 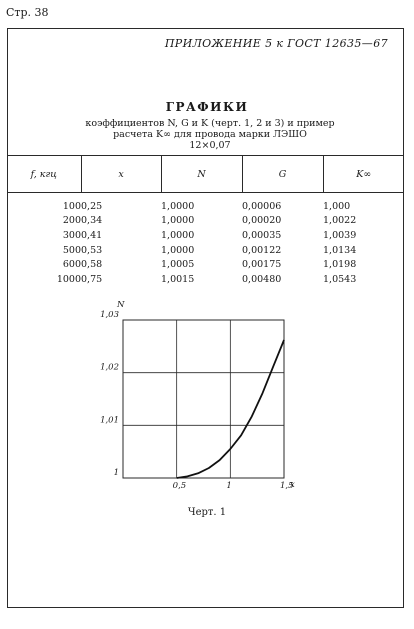 I want to click on table-row: 200 0,34 1,0000 0,00020 1,0022, so click(x=205, y=221).